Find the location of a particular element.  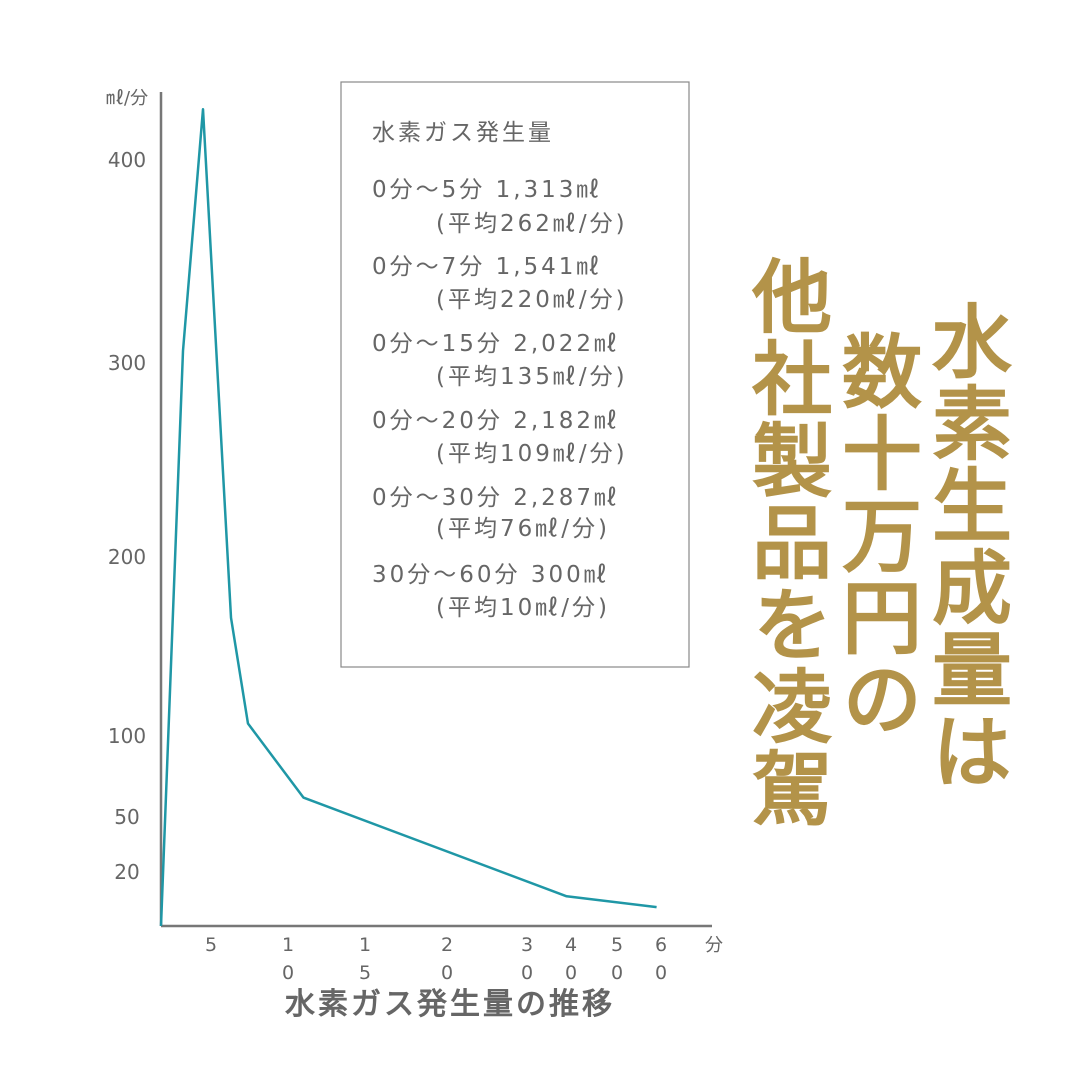

headline-column: 水素生成量は is located at coordinates (965, 546).